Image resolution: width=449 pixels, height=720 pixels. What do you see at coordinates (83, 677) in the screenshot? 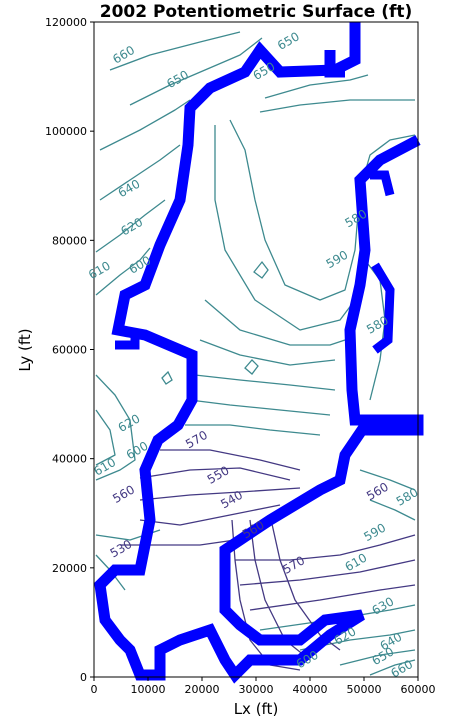
I see `y-tick-label: 0` at bounding box center [83, 677].